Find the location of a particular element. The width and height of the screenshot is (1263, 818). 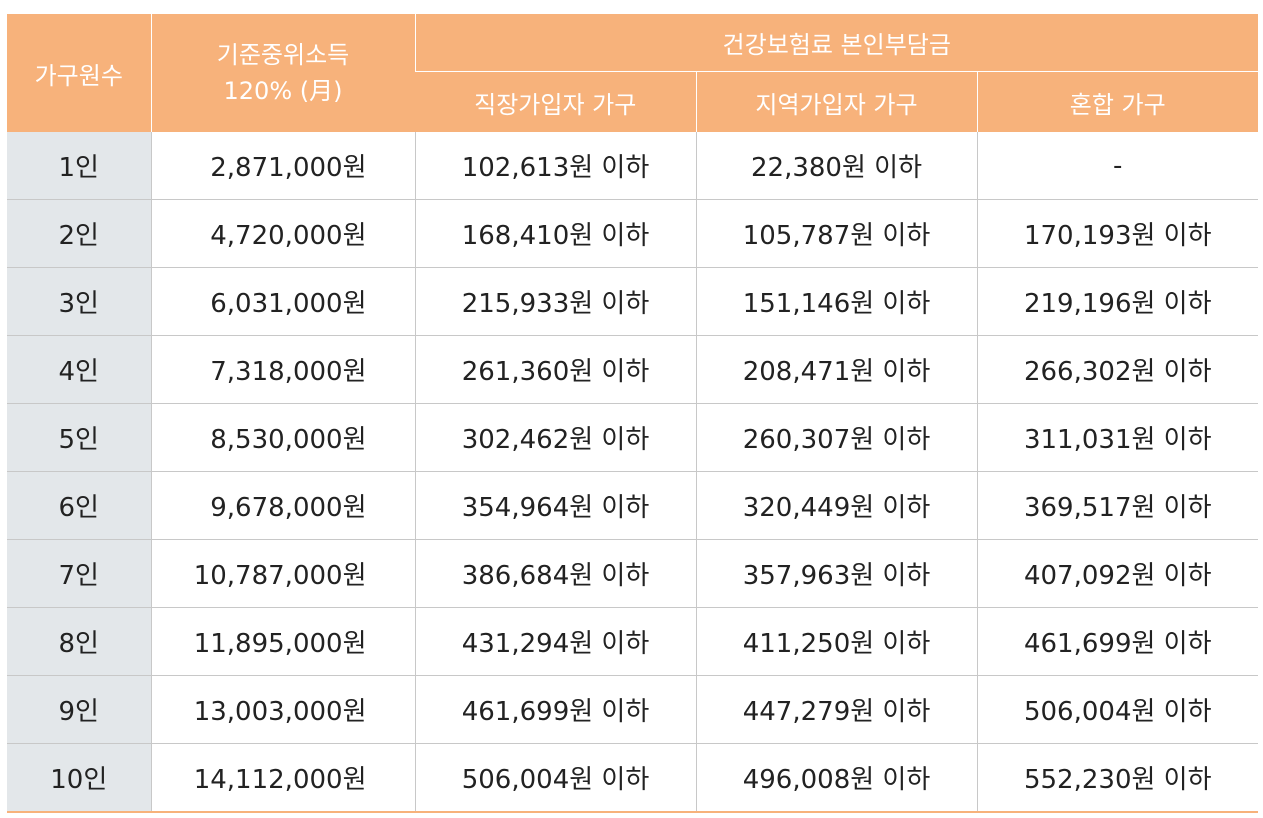

header-median-income-line2: 120% (月) is located at coordinates (283, 91).